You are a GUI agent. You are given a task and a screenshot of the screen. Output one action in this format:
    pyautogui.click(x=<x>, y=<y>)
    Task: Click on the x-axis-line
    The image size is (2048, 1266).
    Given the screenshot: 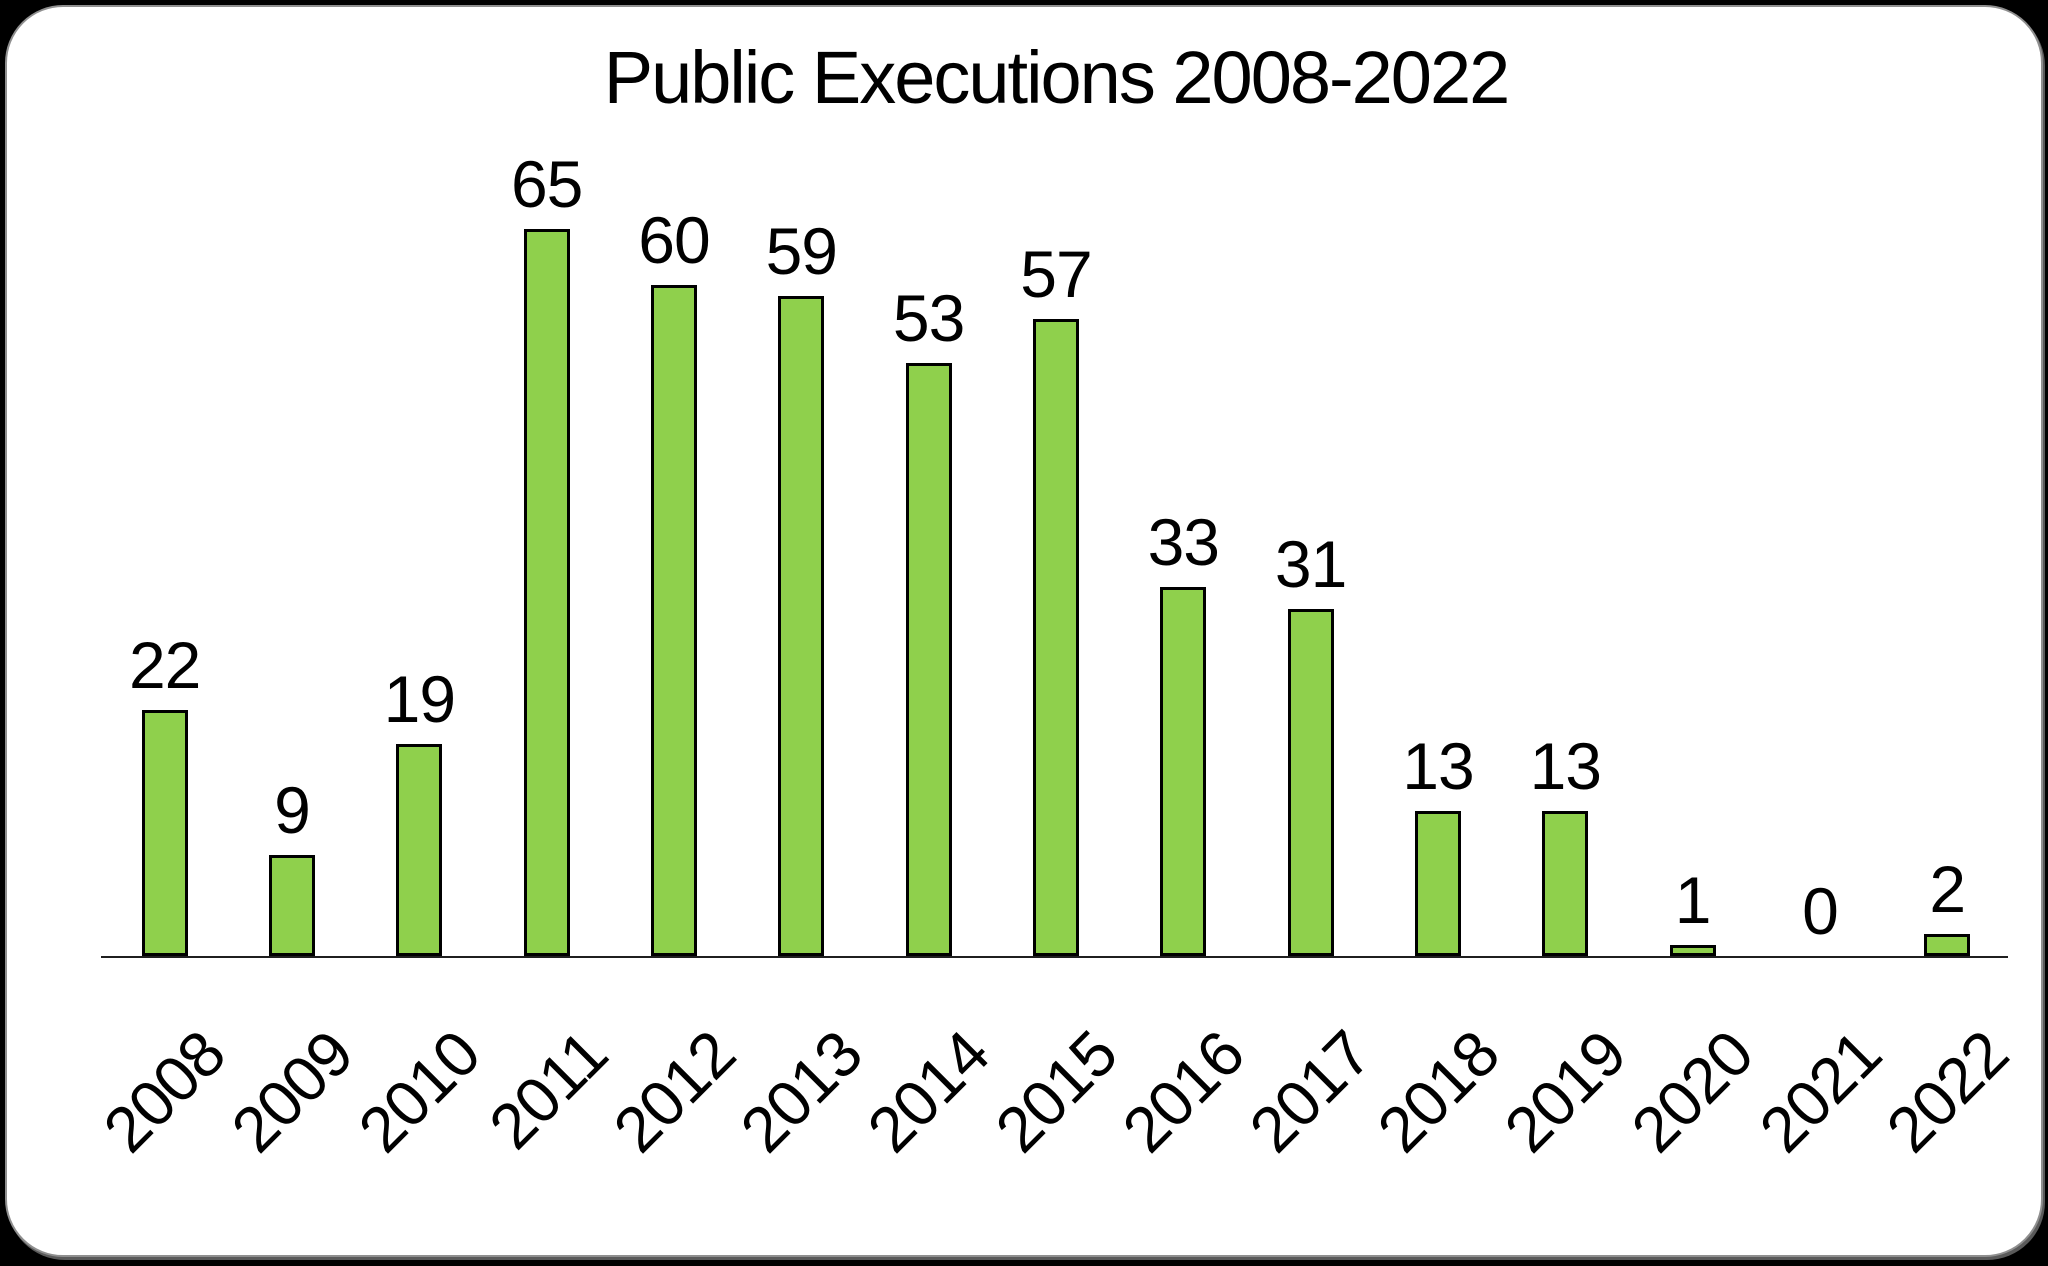 What is the action you would take?
    pyautogui.click(x=1054, y=957)
    